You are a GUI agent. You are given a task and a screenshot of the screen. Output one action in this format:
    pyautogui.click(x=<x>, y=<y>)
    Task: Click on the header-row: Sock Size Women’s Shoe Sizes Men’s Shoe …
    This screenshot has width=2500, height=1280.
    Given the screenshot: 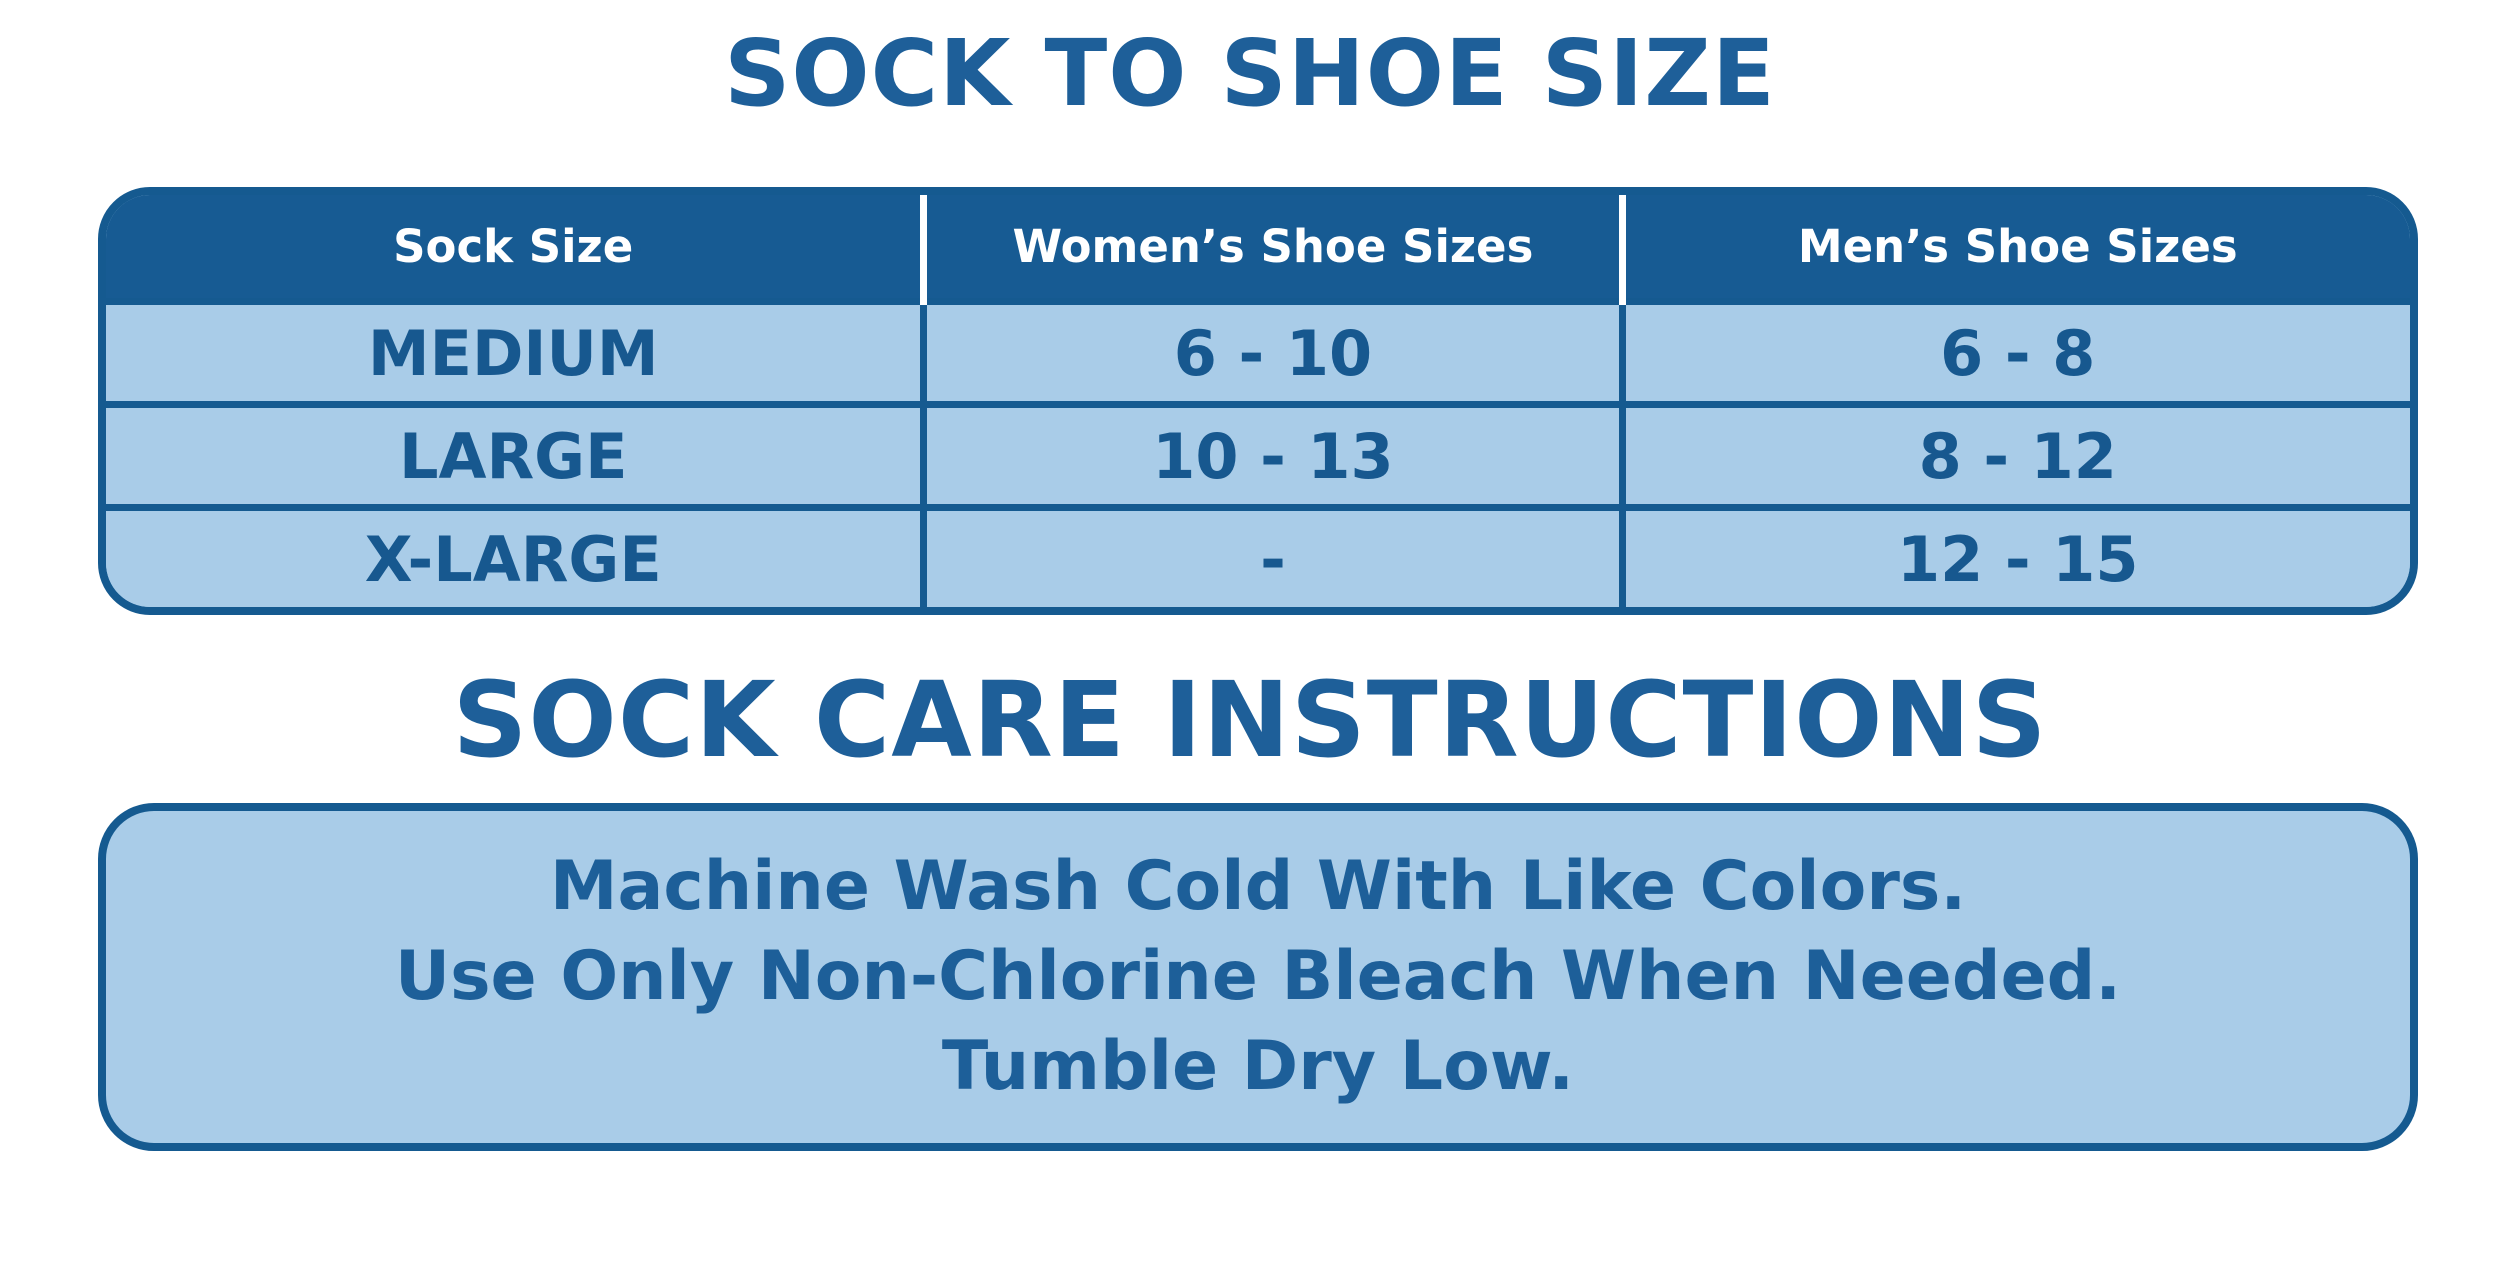 What is the action you would take?
    pyautogui.click(x=1258, y=248)
    